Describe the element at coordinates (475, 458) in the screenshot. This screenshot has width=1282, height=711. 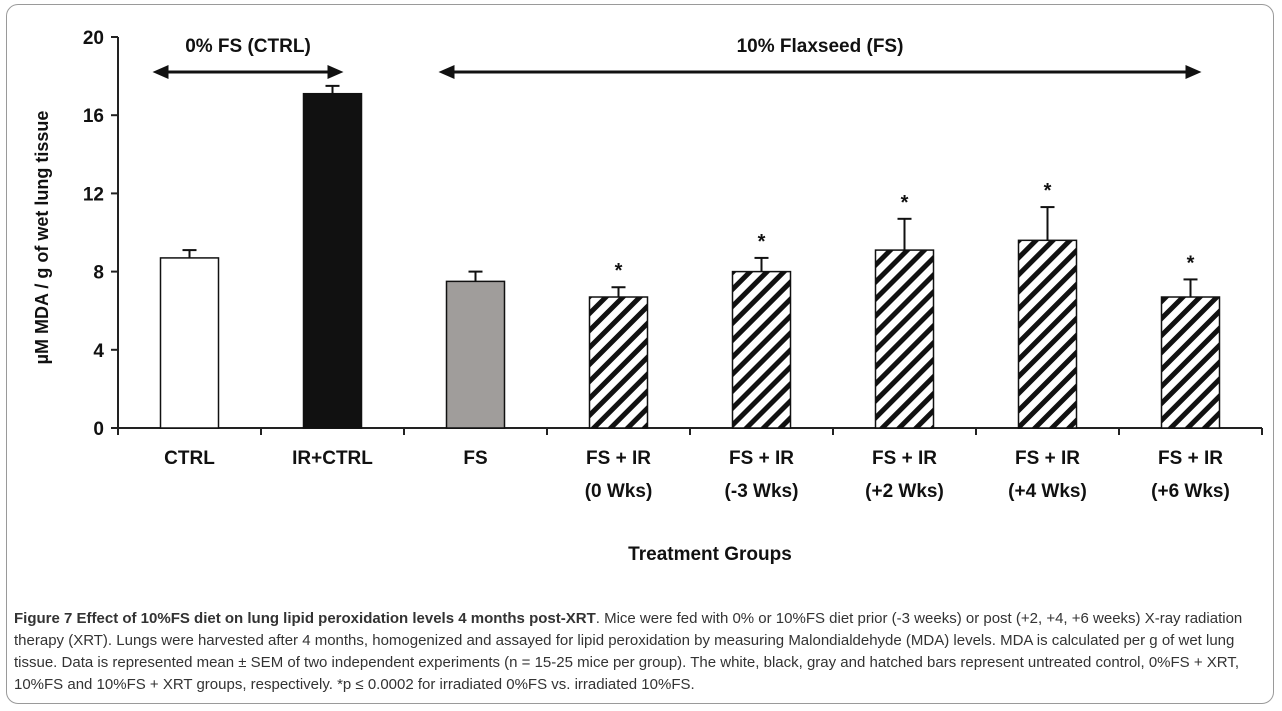
I see `x-tick-label: FS` at that location.